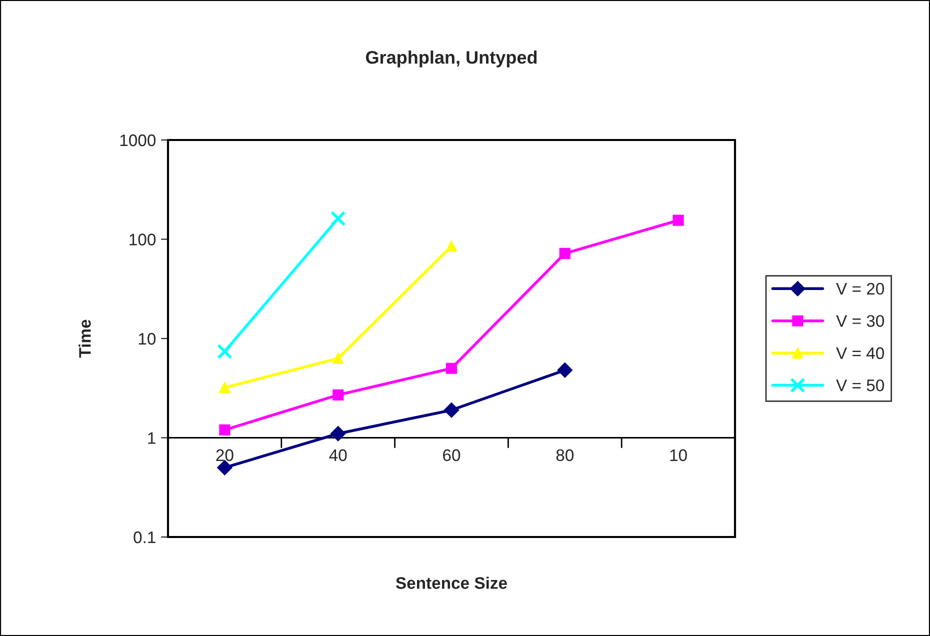 This screenshot has height=636, width=930. I want to click on legend-label: V = 50, so click(860, 385).